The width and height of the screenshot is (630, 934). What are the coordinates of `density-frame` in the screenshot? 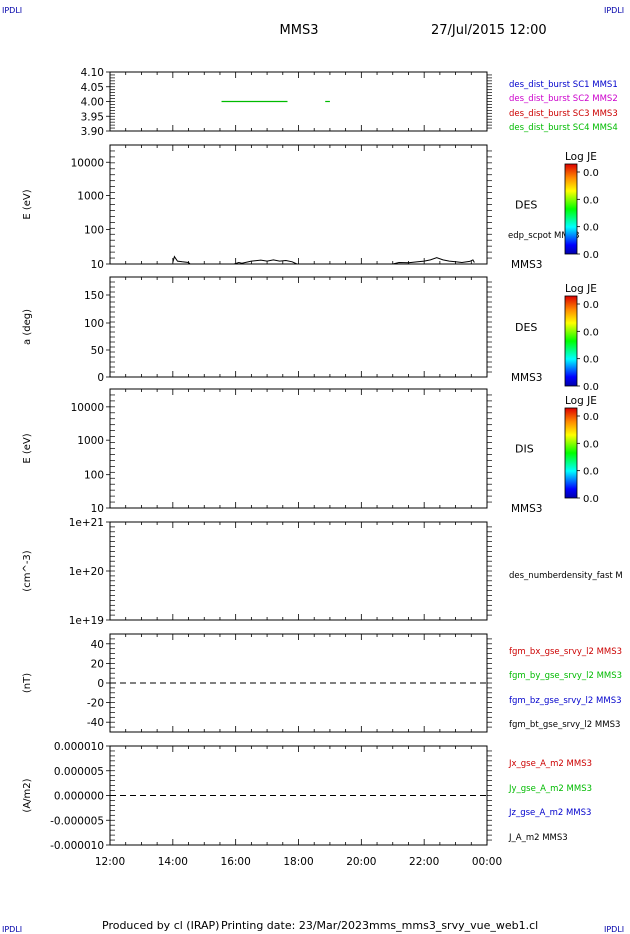 It's located at (298, 571).